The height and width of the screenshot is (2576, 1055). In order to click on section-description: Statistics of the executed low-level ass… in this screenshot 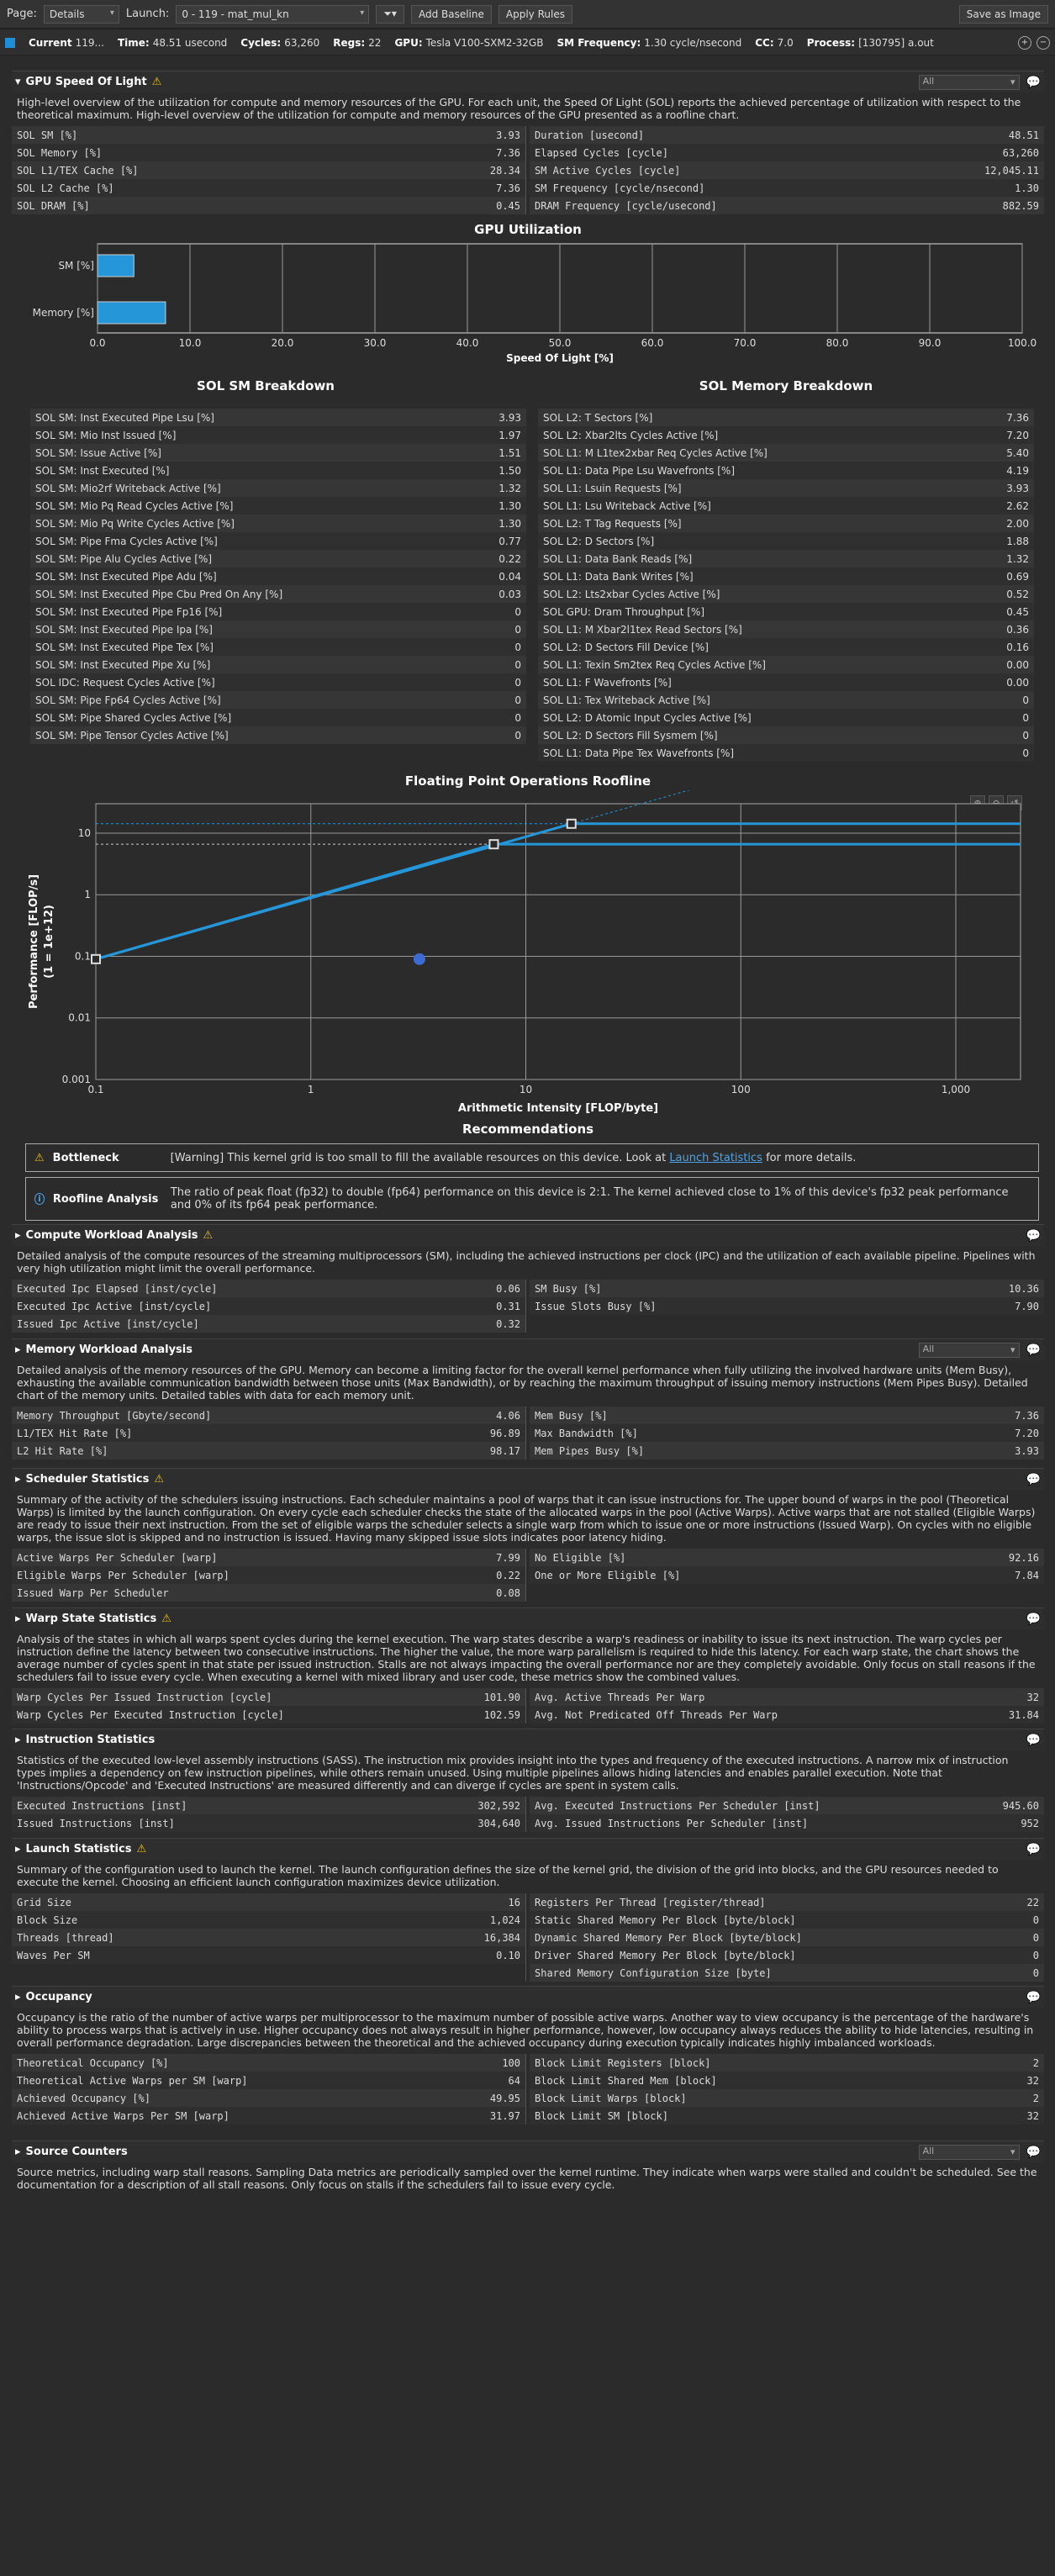, I will do `click(513, 1773)`.